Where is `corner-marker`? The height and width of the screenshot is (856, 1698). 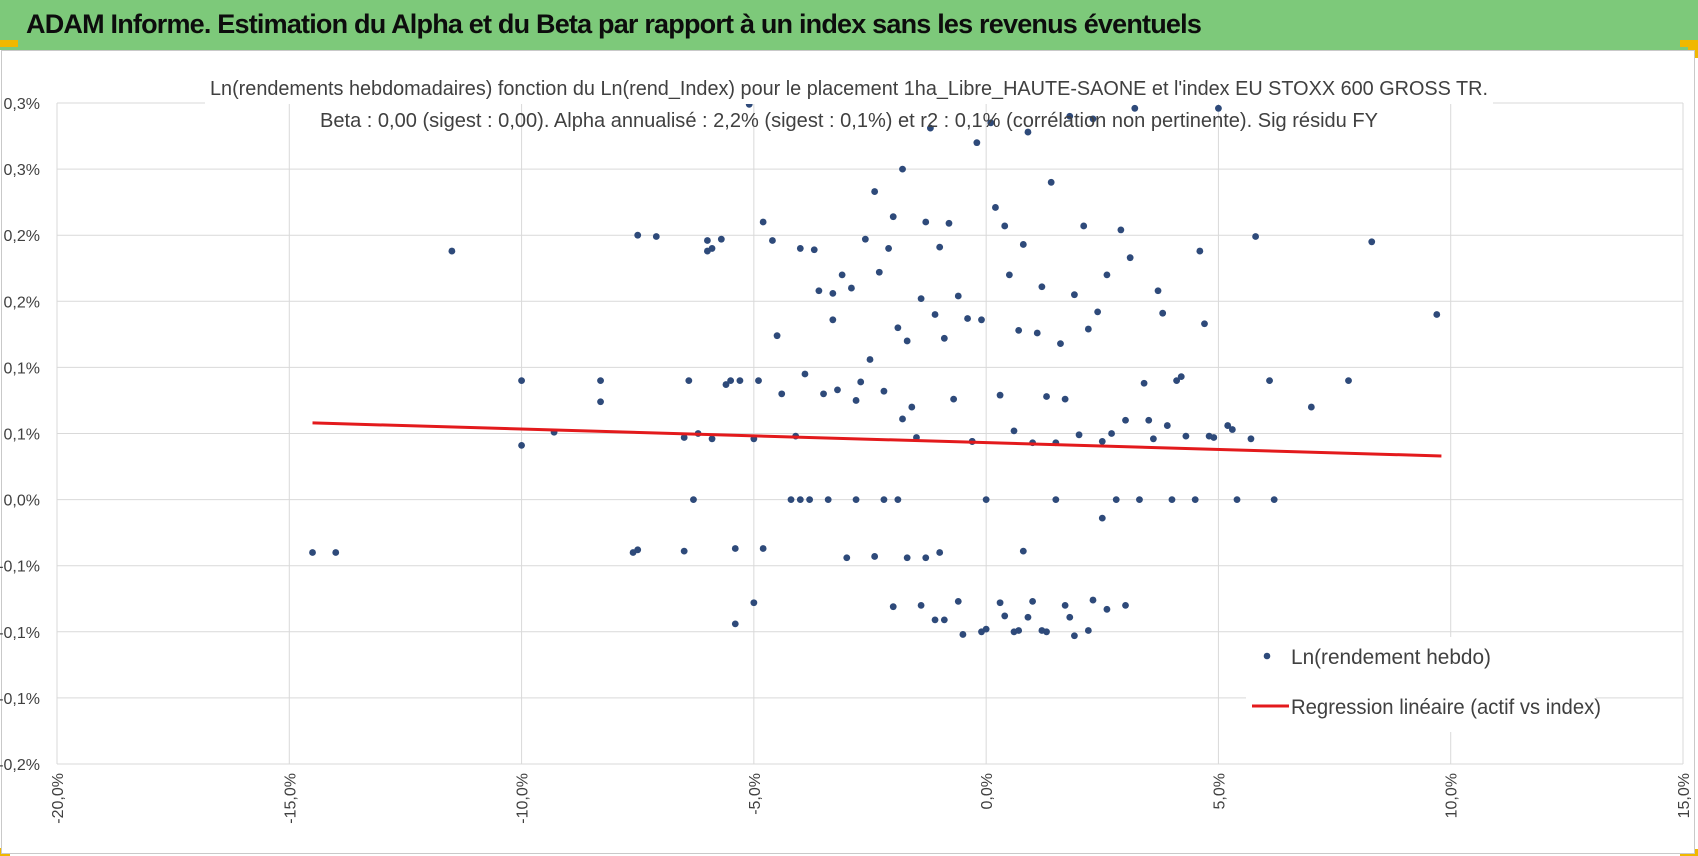
corner-marker is located at coordinates (9, 43).